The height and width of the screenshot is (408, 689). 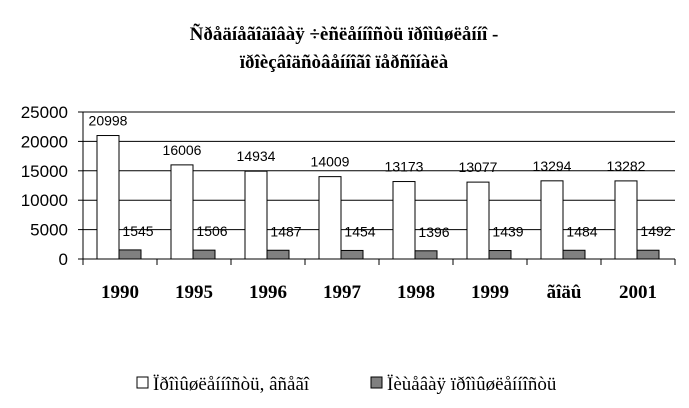 I want to click on data-label-total: 13282, so click(x=626, y=166).